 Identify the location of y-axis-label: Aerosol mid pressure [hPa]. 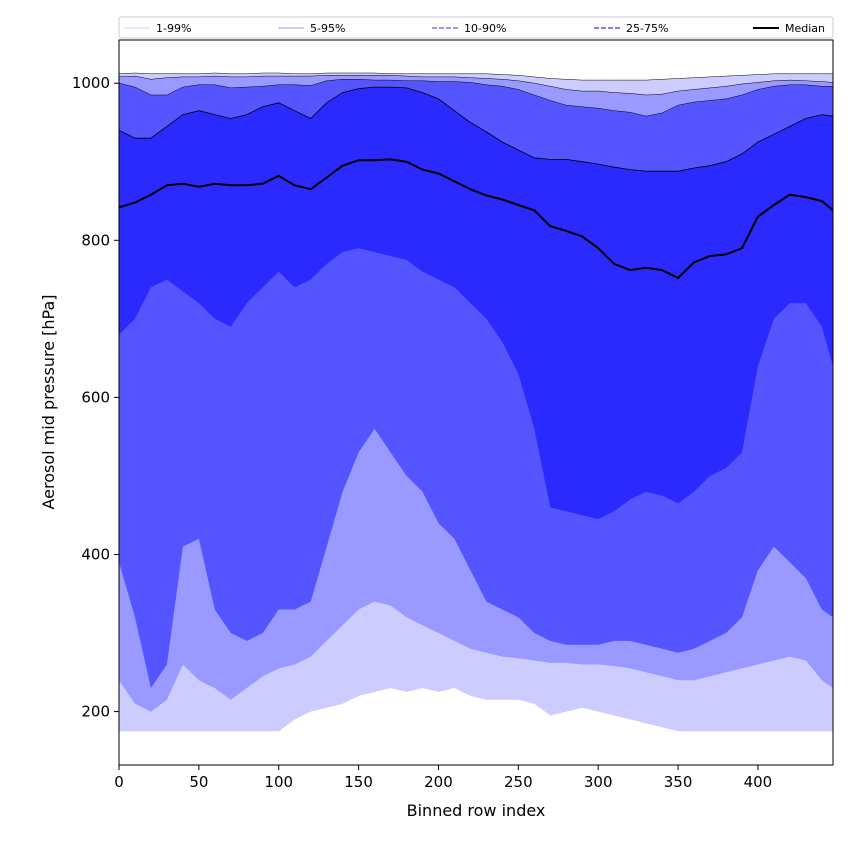
(48, 401).